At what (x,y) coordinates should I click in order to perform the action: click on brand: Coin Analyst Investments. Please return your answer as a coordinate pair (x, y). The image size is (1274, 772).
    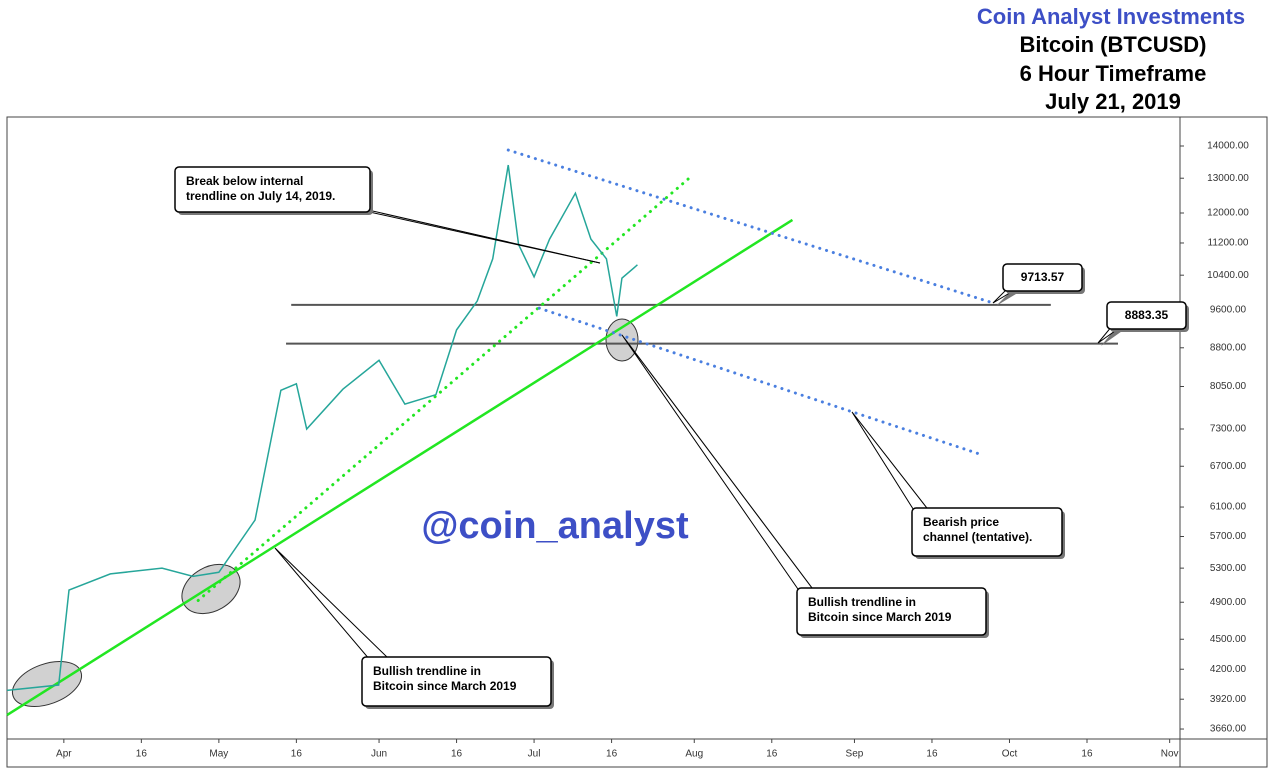
    Looking at the image, I should click on (1111, 16).